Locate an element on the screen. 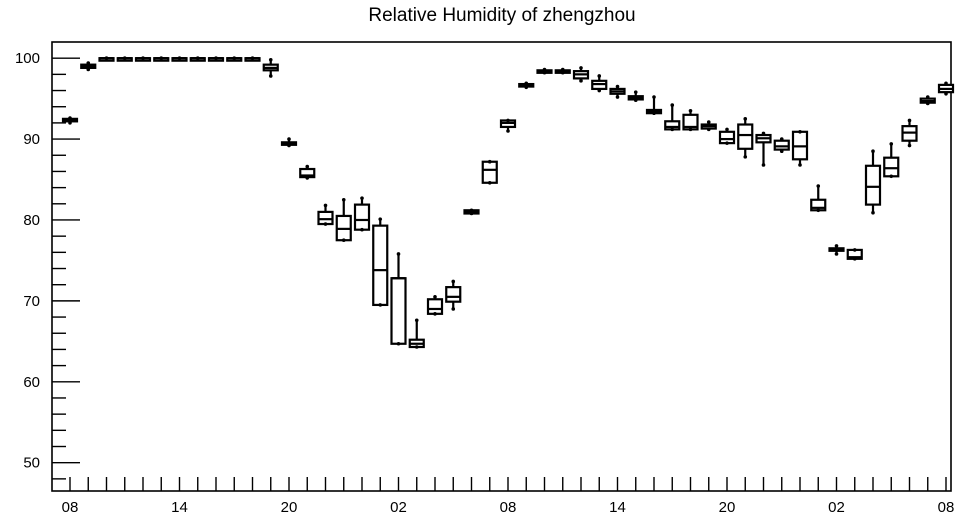 This screenshot has height=520, width=957. chart-title: Relative Humidity of zhengzhou is located at coordinates (501, 15).